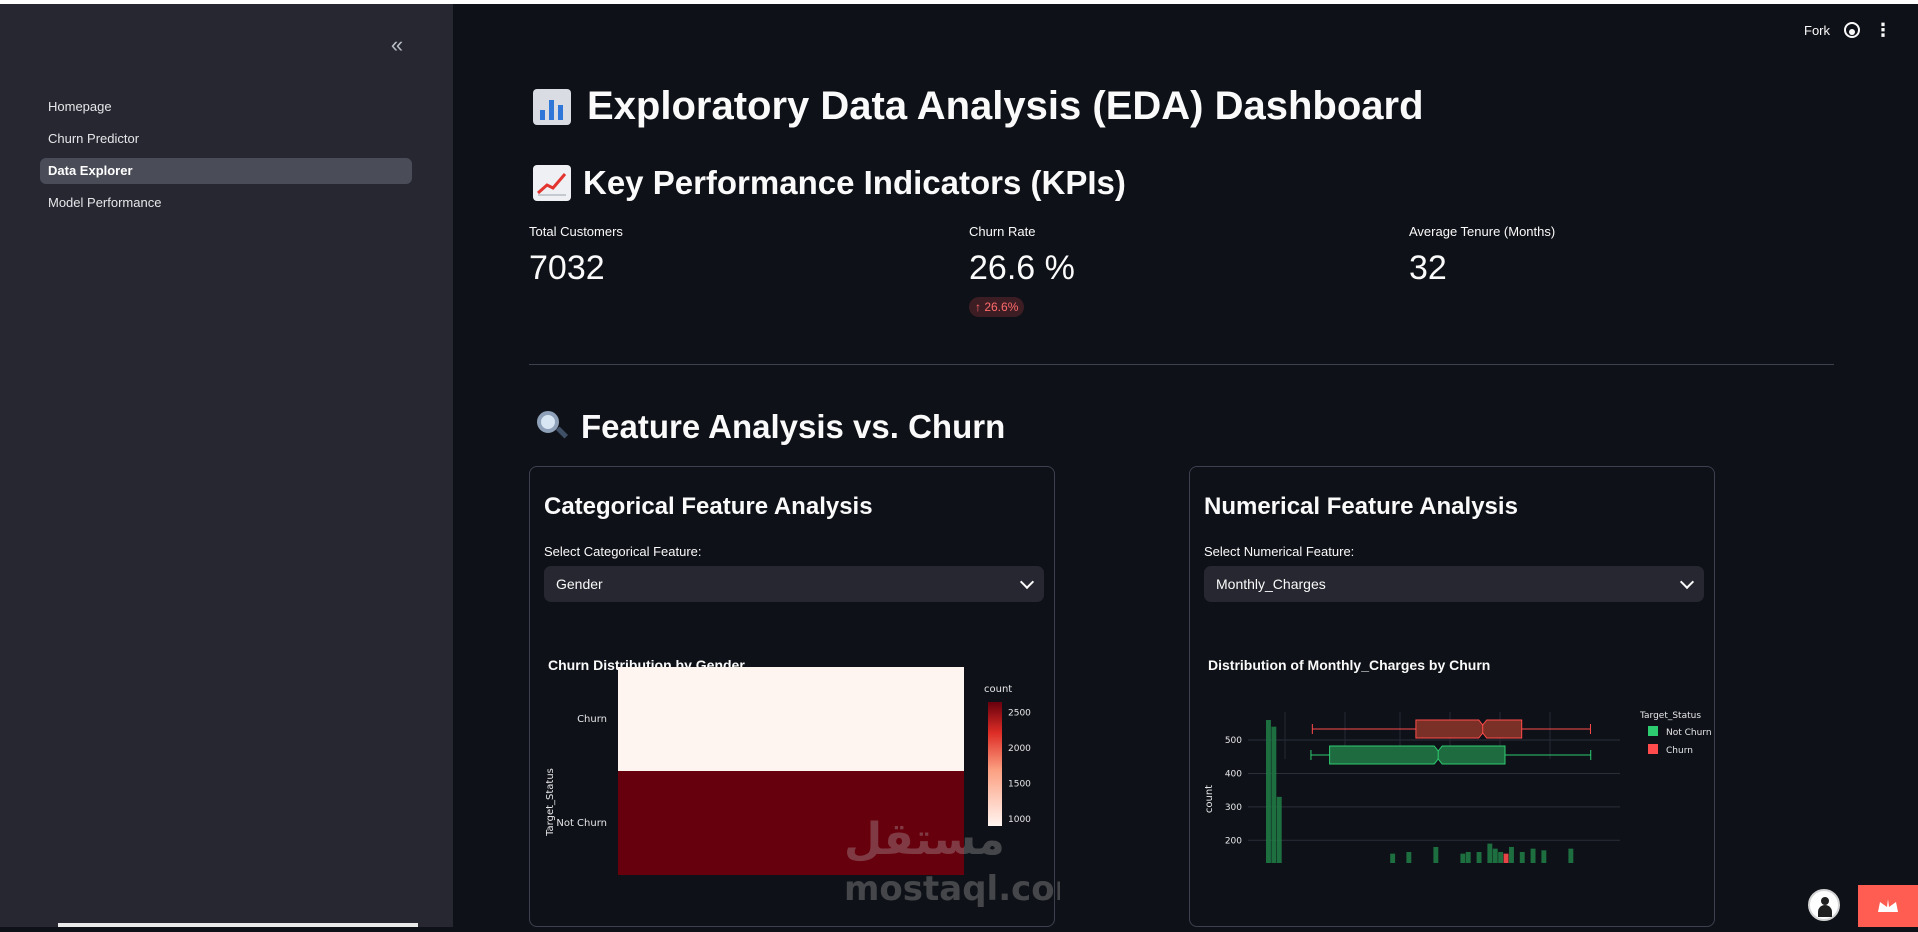 The width and height of the screenshot is (1918, 932). What do you see at coordinates (924, 839) in the screenshot?
I see `svg-text: مستقل` at bounding box center [924, 839].